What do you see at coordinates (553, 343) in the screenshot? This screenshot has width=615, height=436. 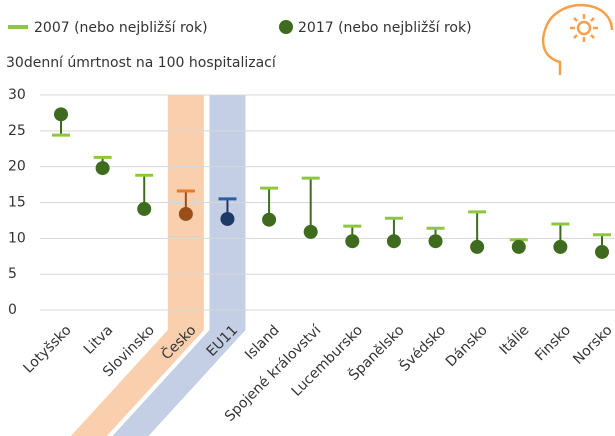 I see `x-tick-label: Finsko` at bounding box center [553, 343].